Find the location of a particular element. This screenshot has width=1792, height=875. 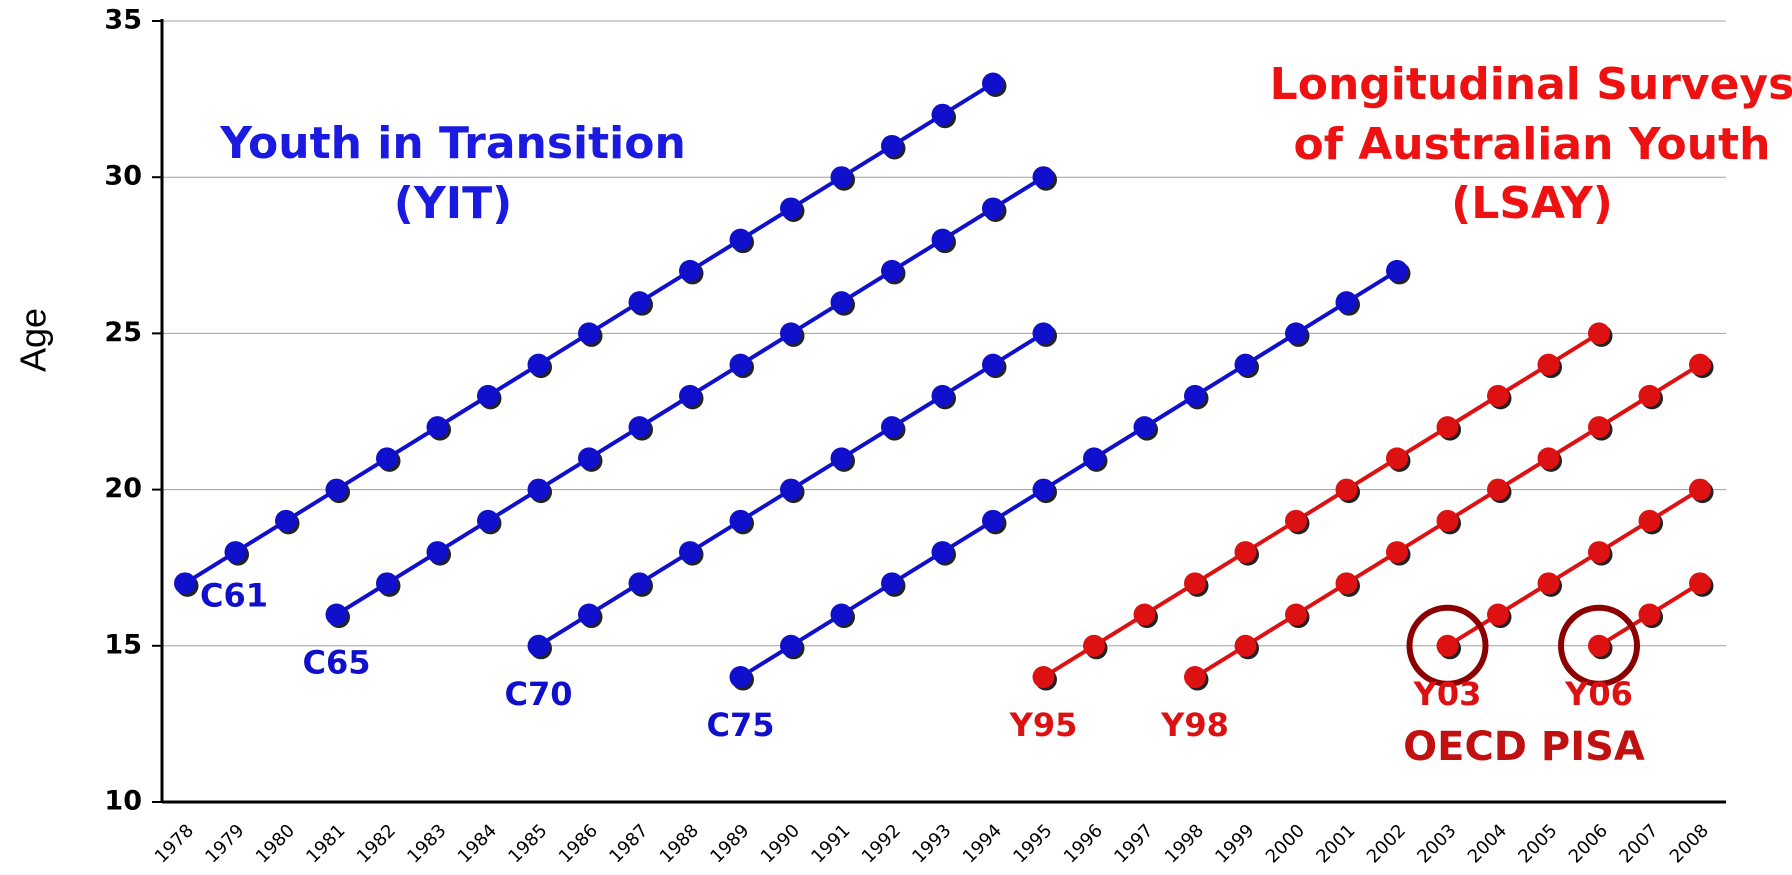

x-tick-label: 1979 is located at coordinates (224, 843).